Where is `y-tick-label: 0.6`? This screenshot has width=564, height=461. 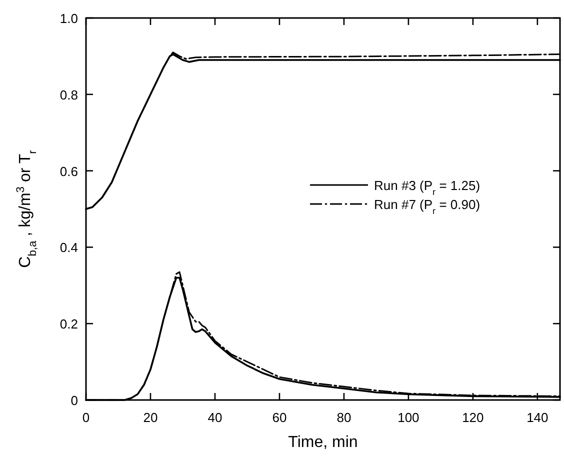
y-tick-label: 0.6 is located at coordinates (69, 171).